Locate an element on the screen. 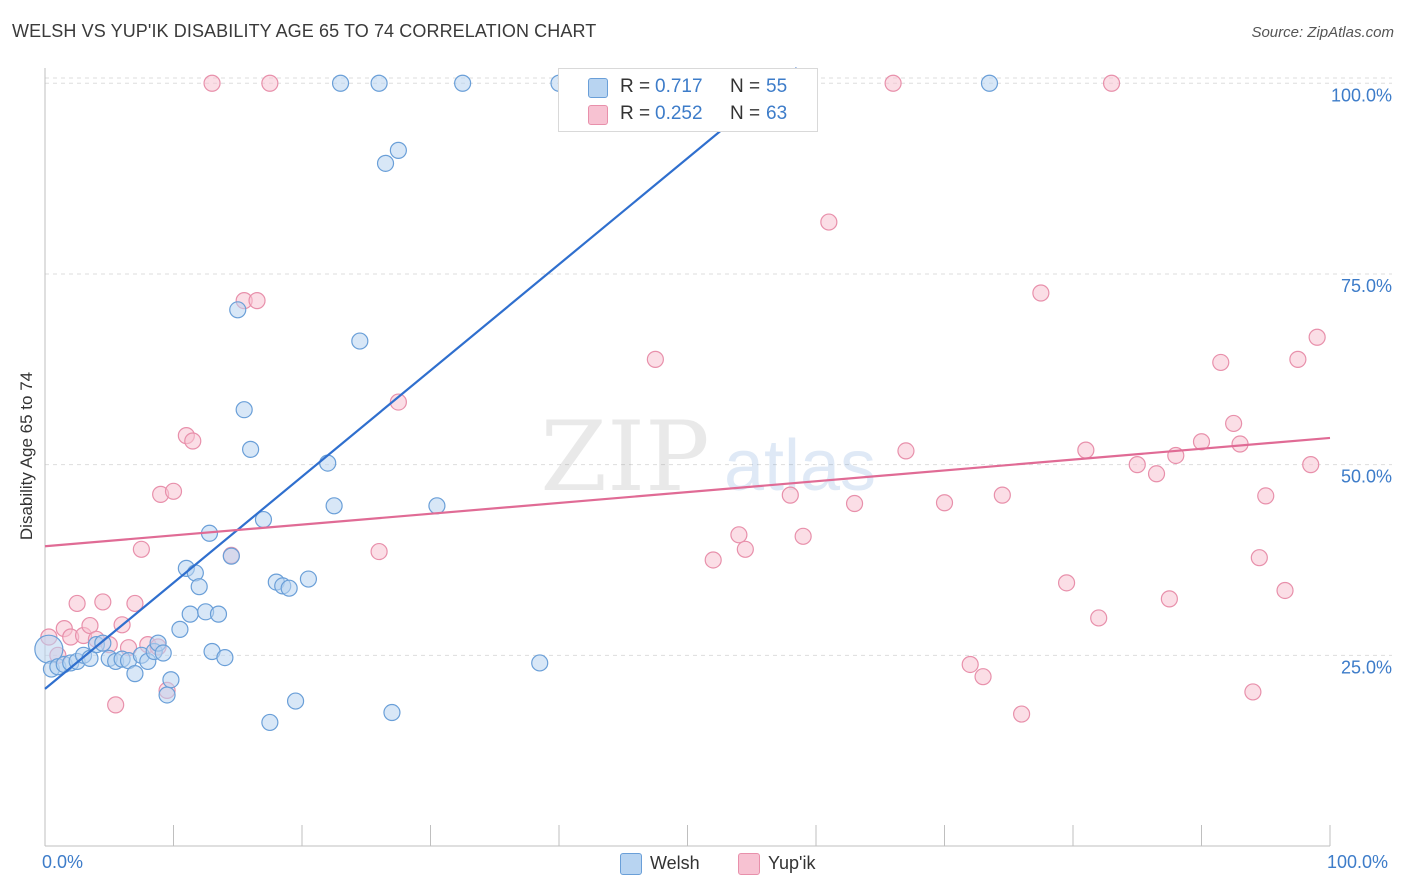 This screenshot has width=1406, height=892. yupik-r-value: 0.252 is located at coordinates (679, 113).